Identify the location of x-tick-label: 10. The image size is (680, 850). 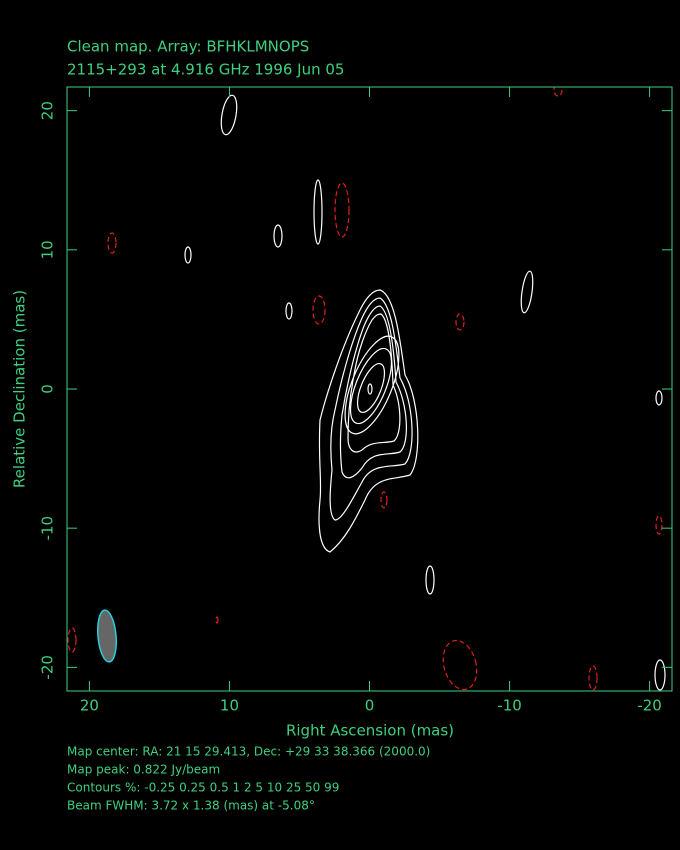
(229, 706).